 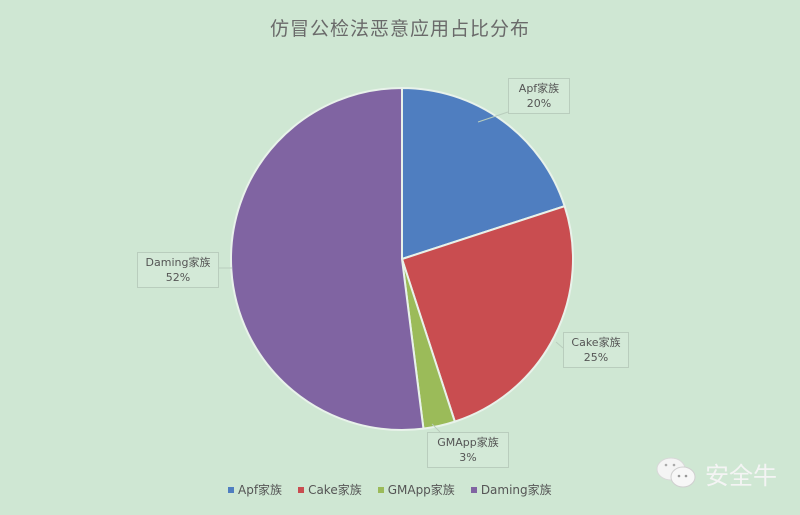 I want to click on data-label-value: 25%, so click(x=596, y=357).